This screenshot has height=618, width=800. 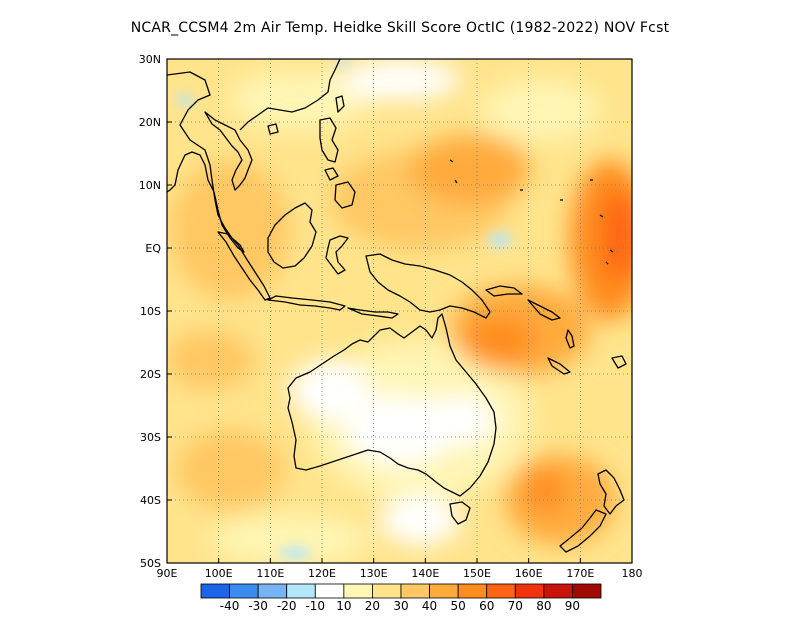 What do you see at coordinates (486, 606) in the screenshot?
I see `colorbar-label: 60` at bounding box center [486, 606].